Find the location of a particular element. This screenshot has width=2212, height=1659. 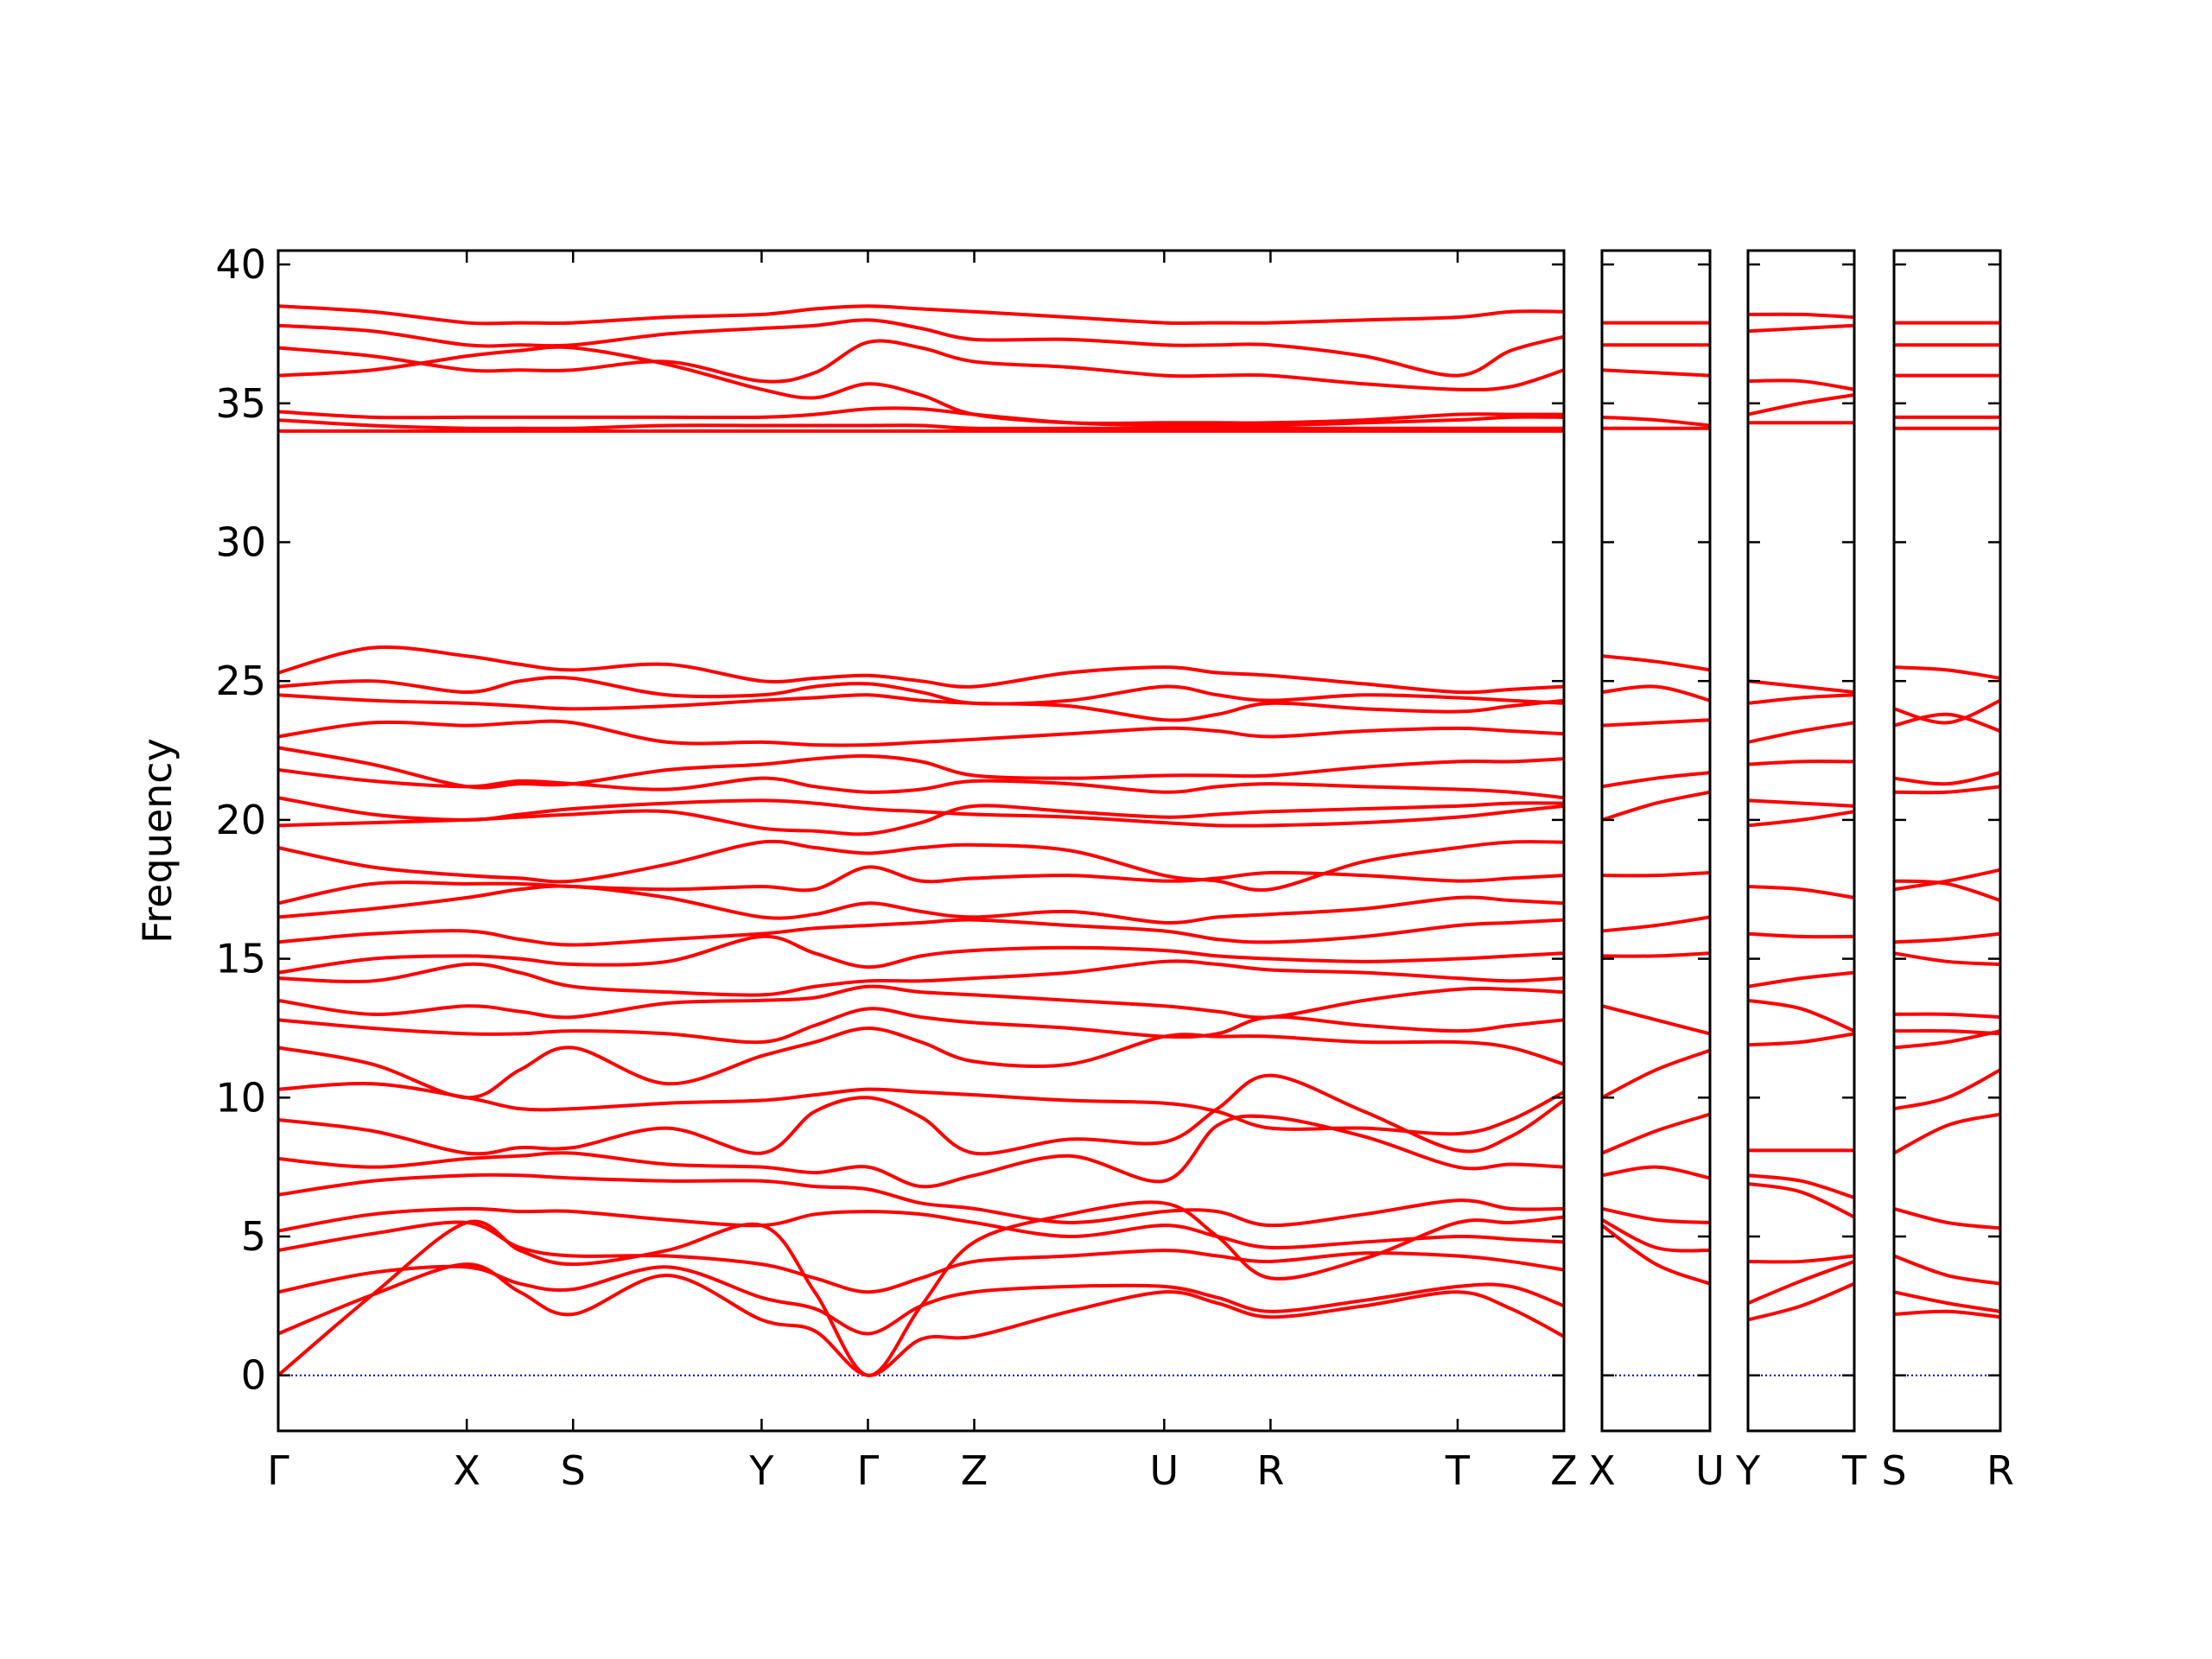

x-tick-label: R is located at coordinates (1270, 1470).